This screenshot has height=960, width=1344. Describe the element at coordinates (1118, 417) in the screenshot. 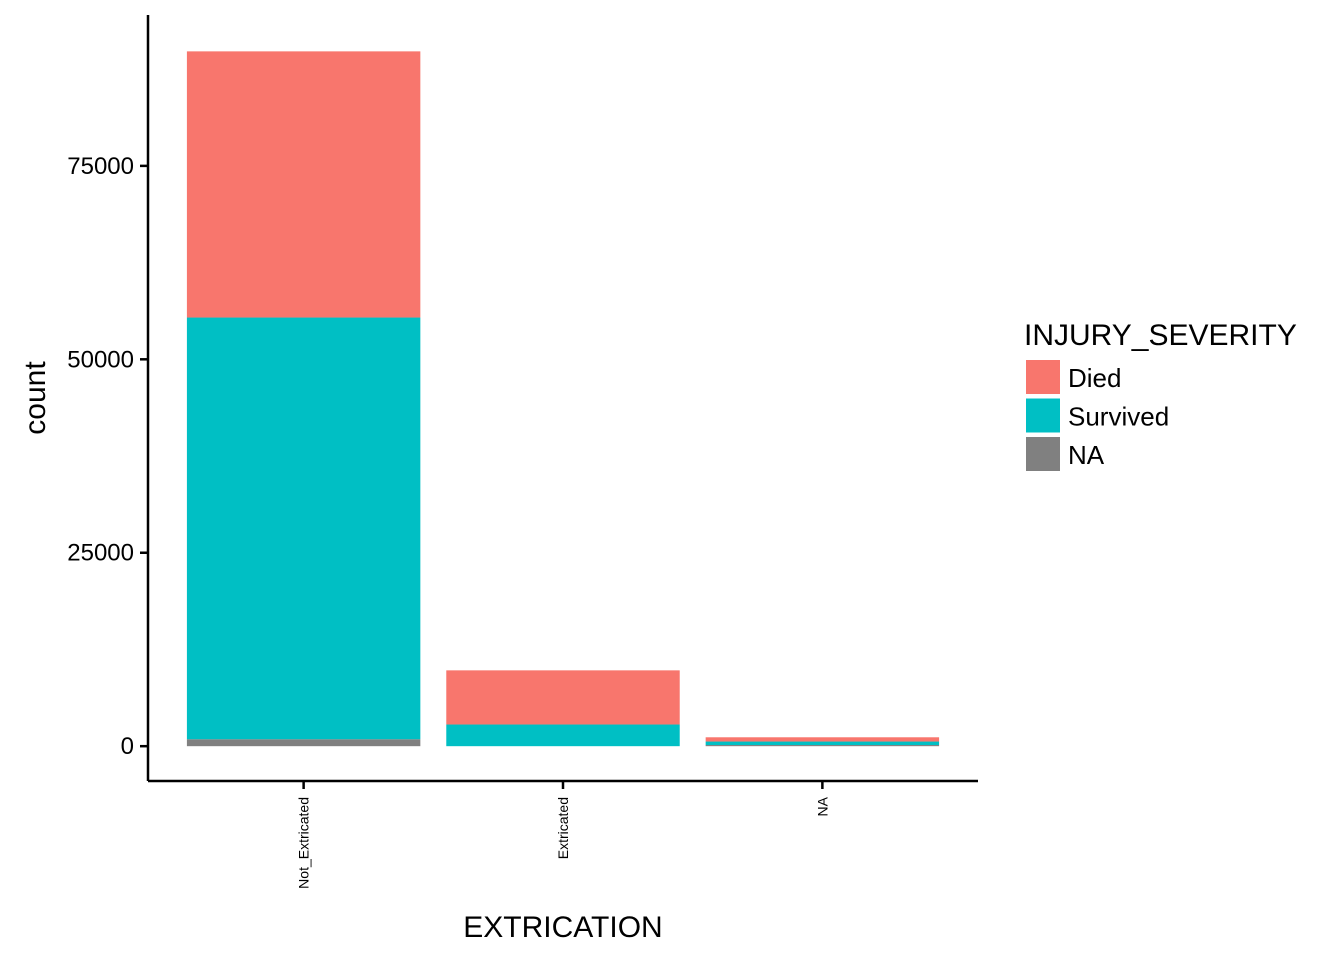

I see `legend-label-survived: Survived` at that location.